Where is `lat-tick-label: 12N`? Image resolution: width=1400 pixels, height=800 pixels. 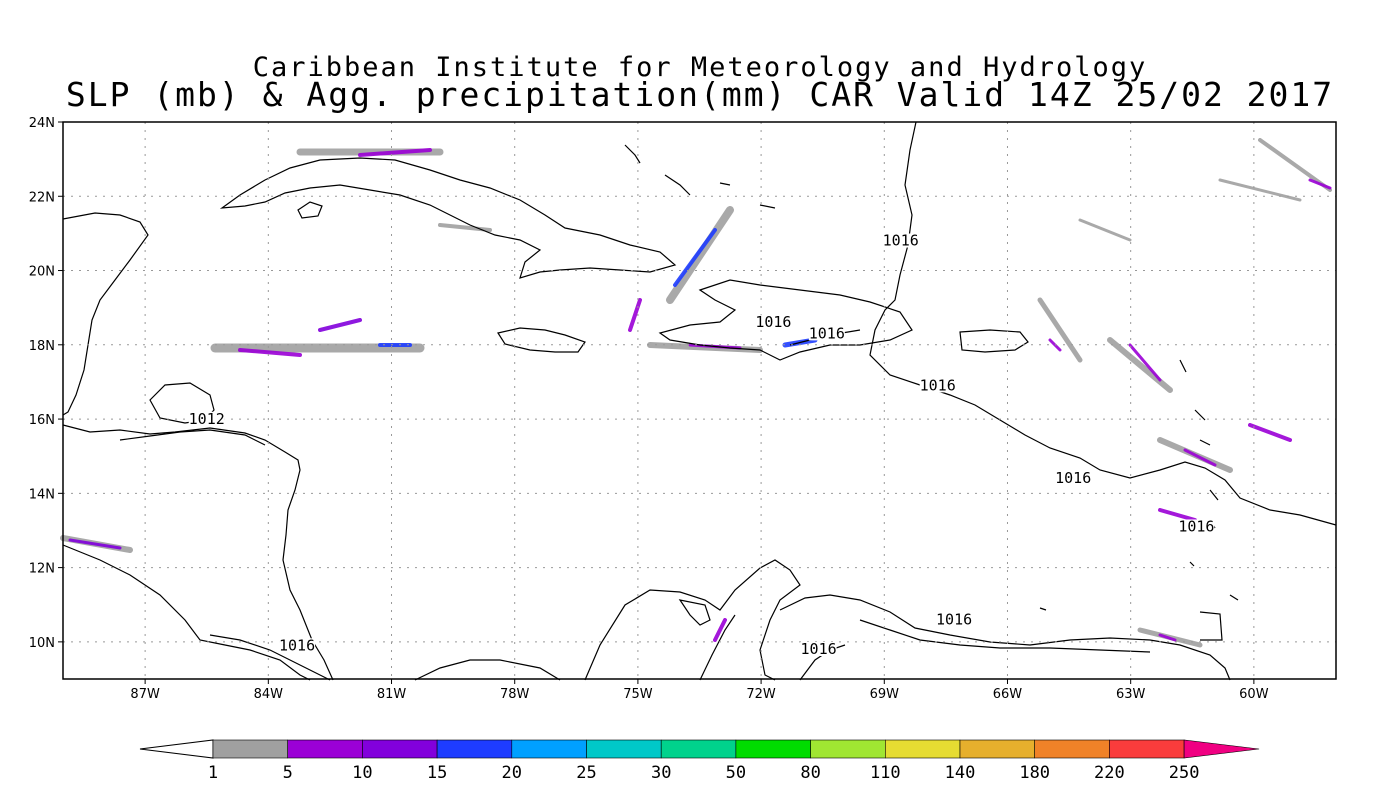 lat-tick-label: 12N is located at coordinates (42, 569).